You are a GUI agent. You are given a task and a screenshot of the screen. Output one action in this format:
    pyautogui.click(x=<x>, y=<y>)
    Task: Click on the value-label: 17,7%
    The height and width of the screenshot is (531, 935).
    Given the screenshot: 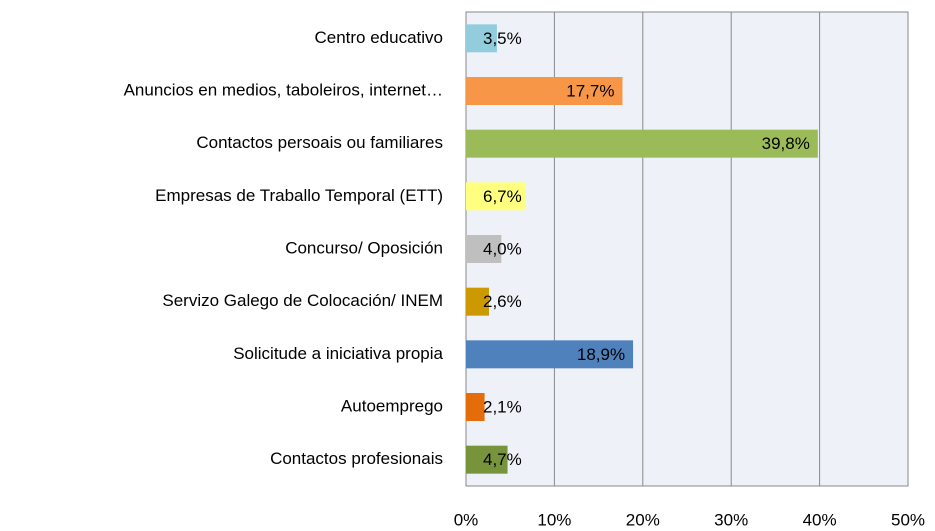 What is the action you would take?
    pyautogui.click(x=590, y=90)
    